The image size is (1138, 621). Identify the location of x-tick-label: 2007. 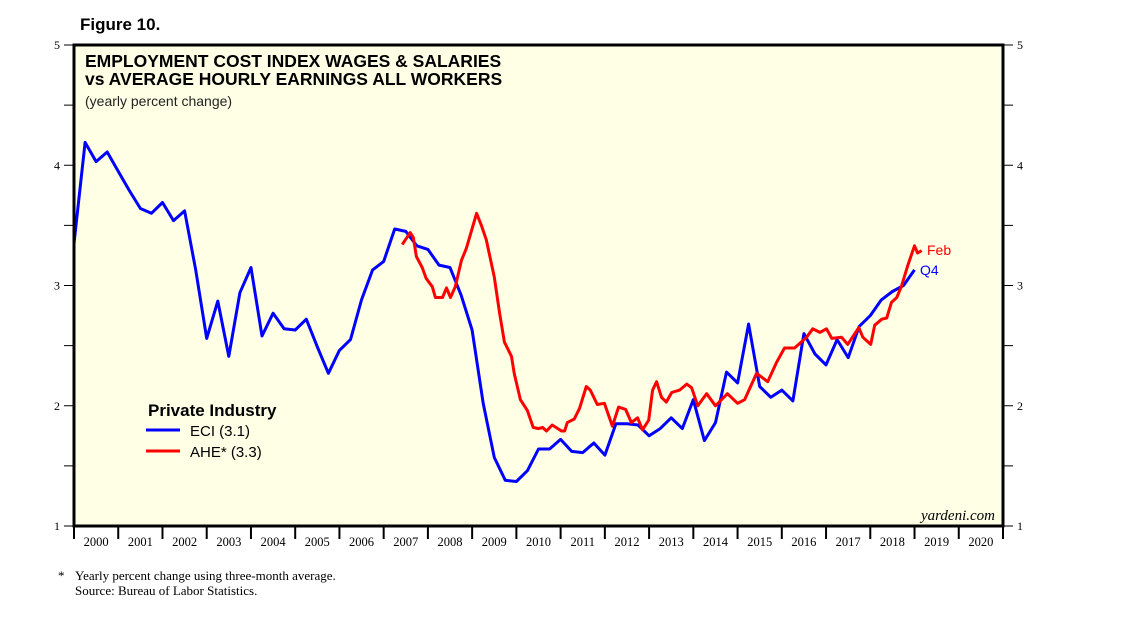
(405, 542).